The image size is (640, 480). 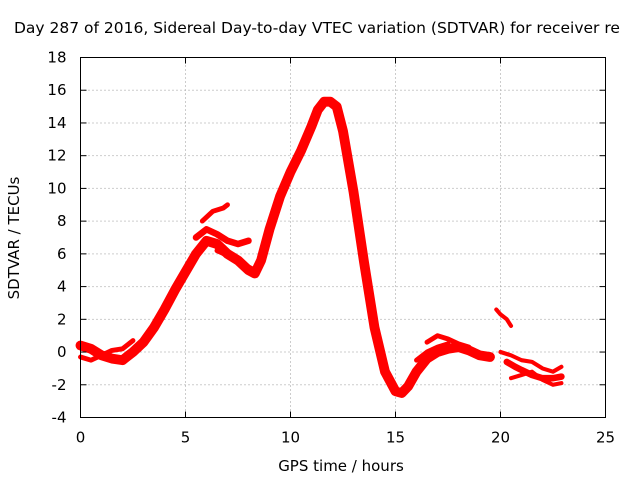 What do you see at coordinates (186, 438) in the screenshot?
I see `x-tick-label: 5` at bounding box center [186, 438].